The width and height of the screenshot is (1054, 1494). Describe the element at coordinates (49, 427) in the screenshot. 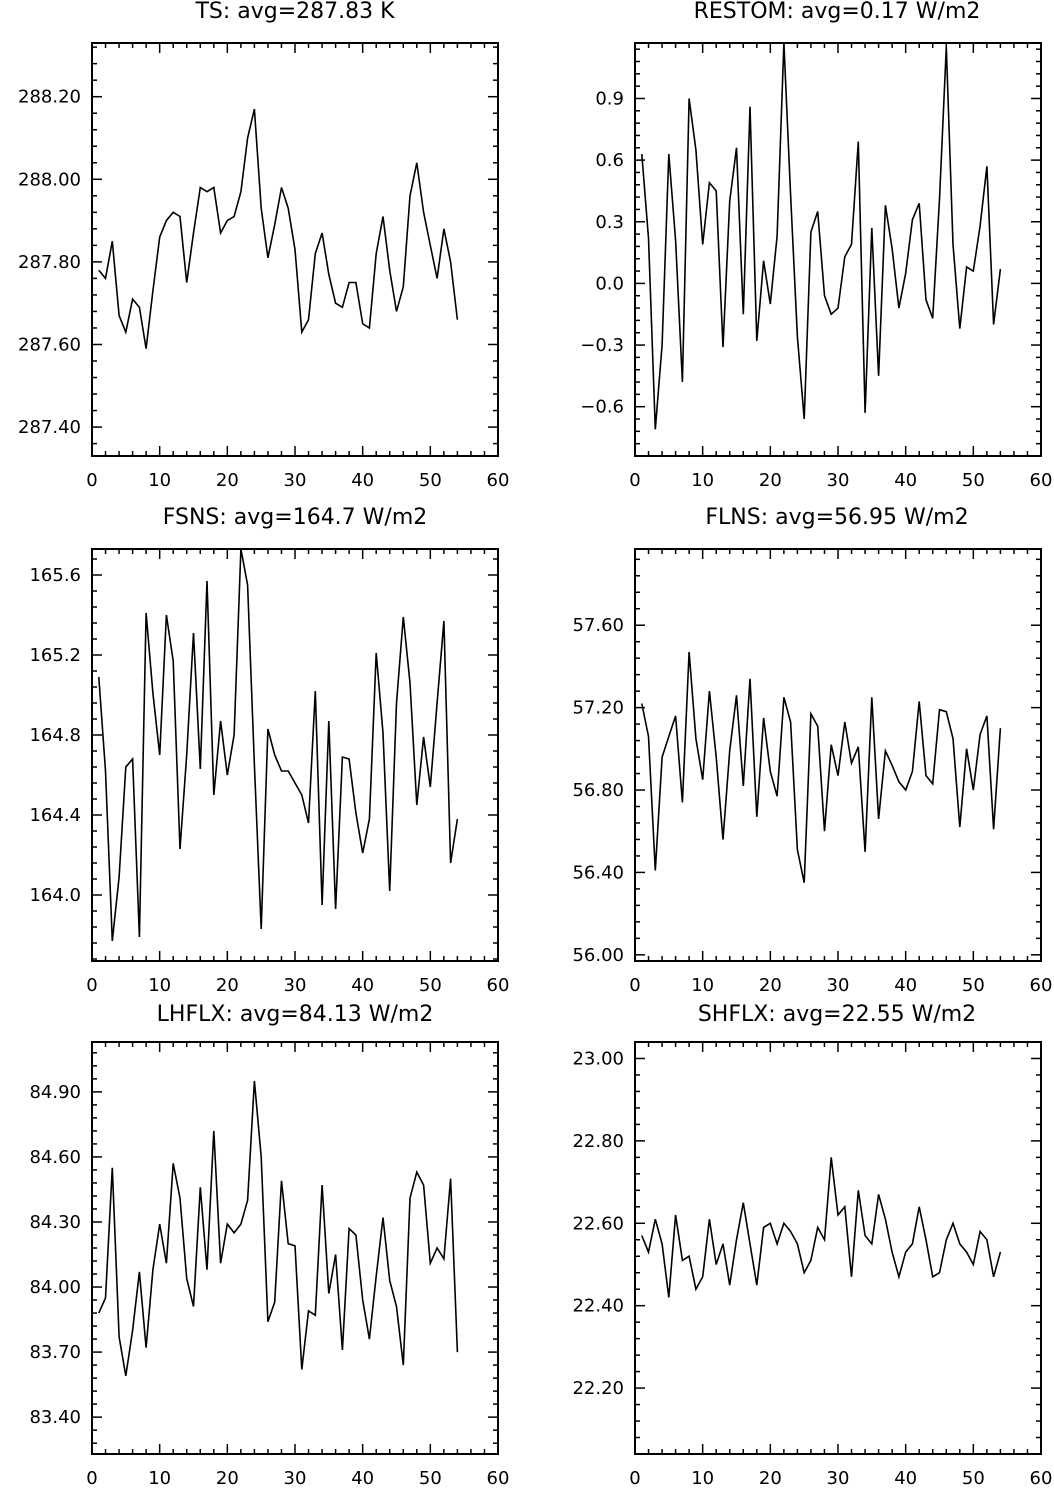

I see `y-tick-label: 287.40` at that location.